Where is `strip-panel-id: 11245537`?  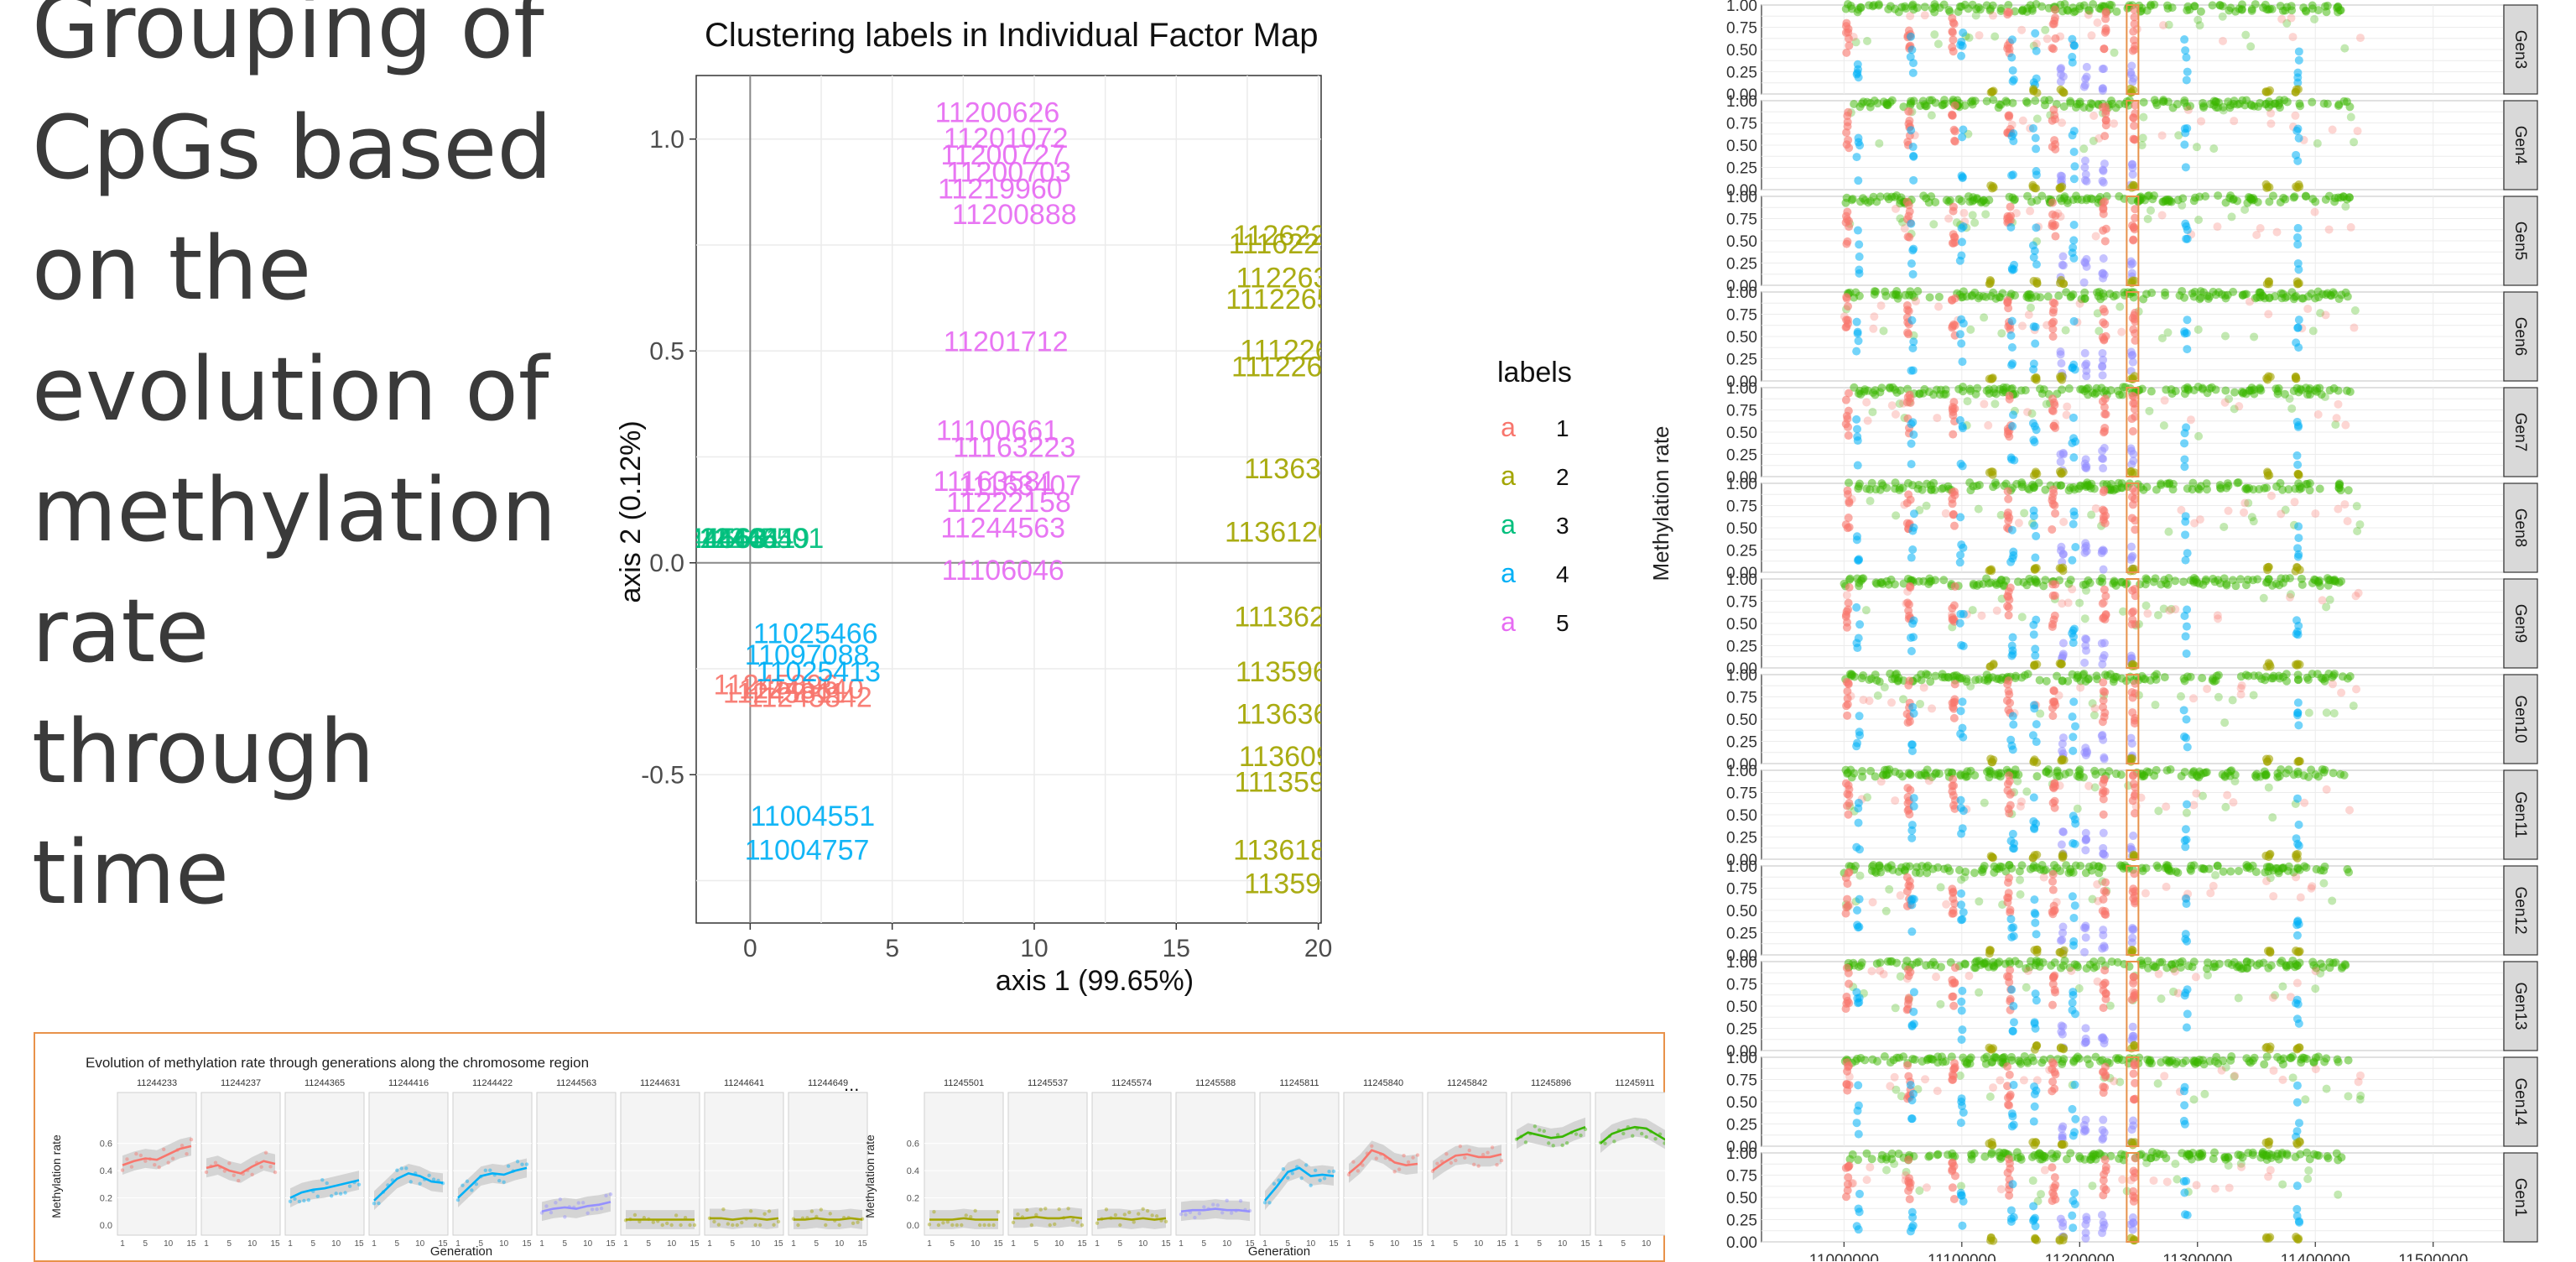
strip-panel-id: 11245537 is located at coordinates (1048, 1083).